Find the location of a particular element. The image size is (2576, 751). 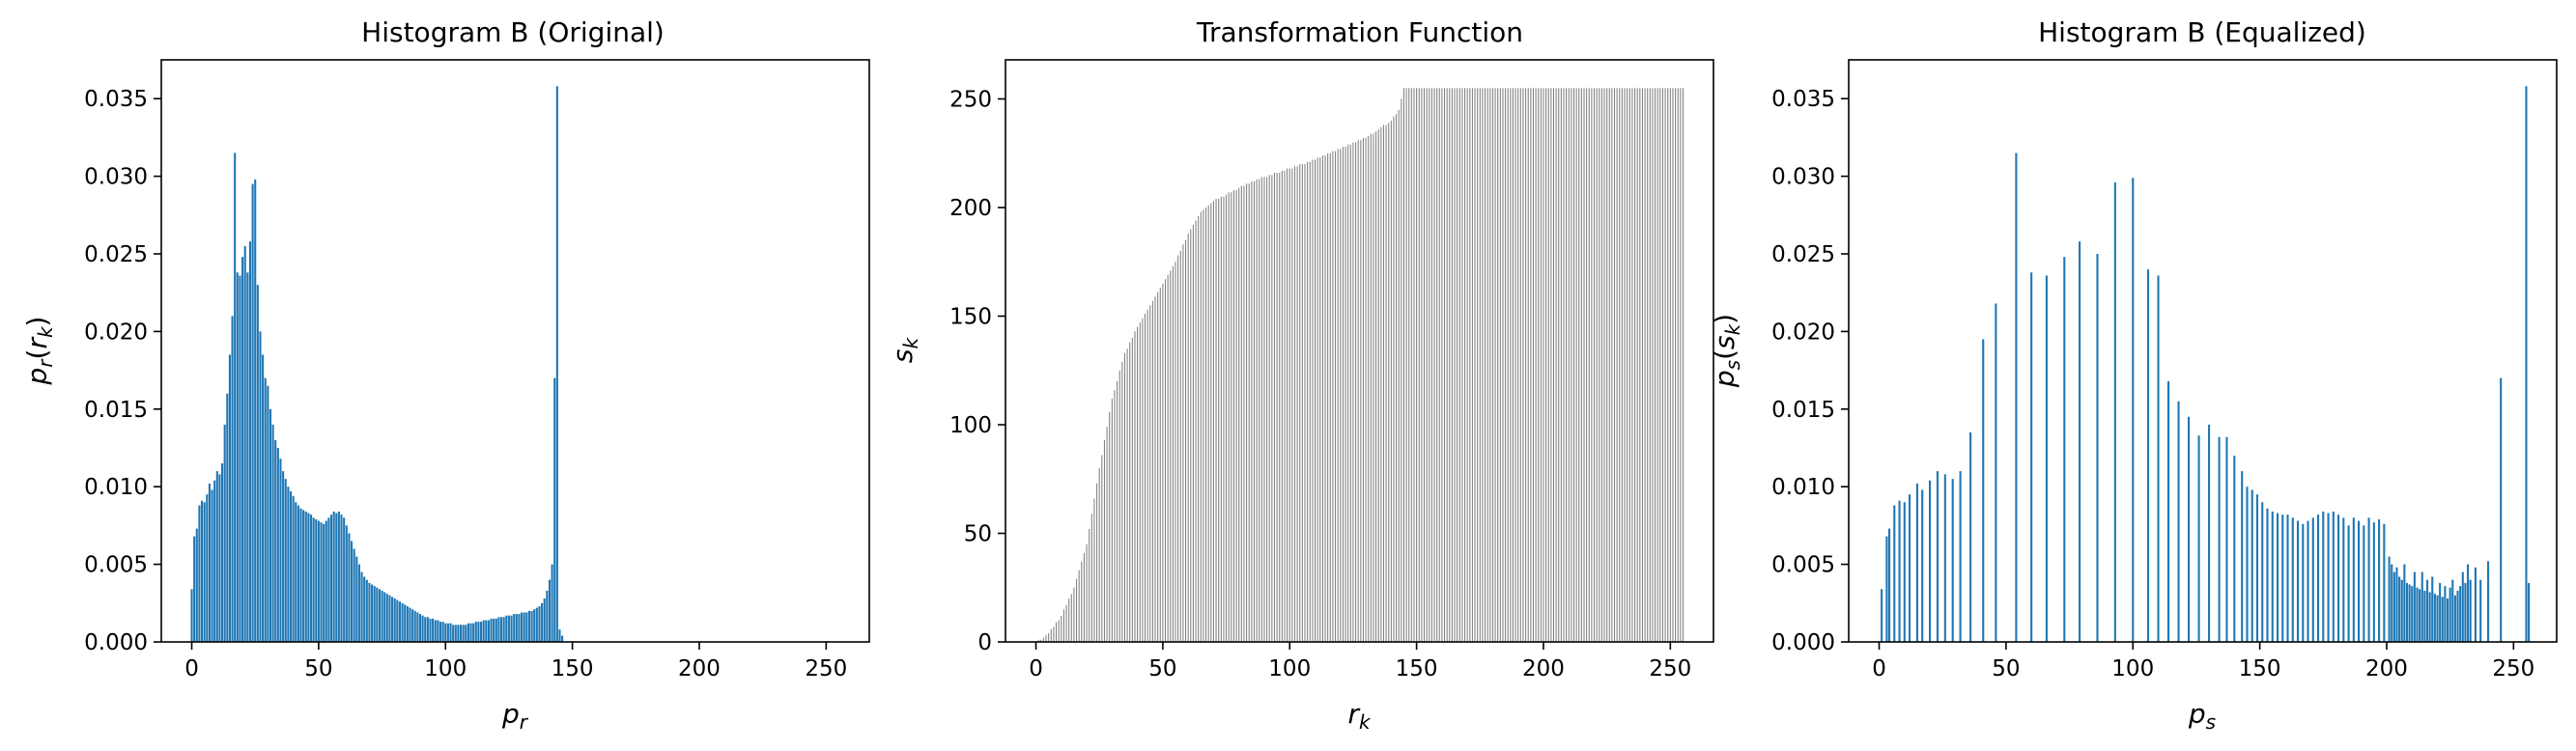

chart-title: Transformation Function is located at coordinates (1359, 32).